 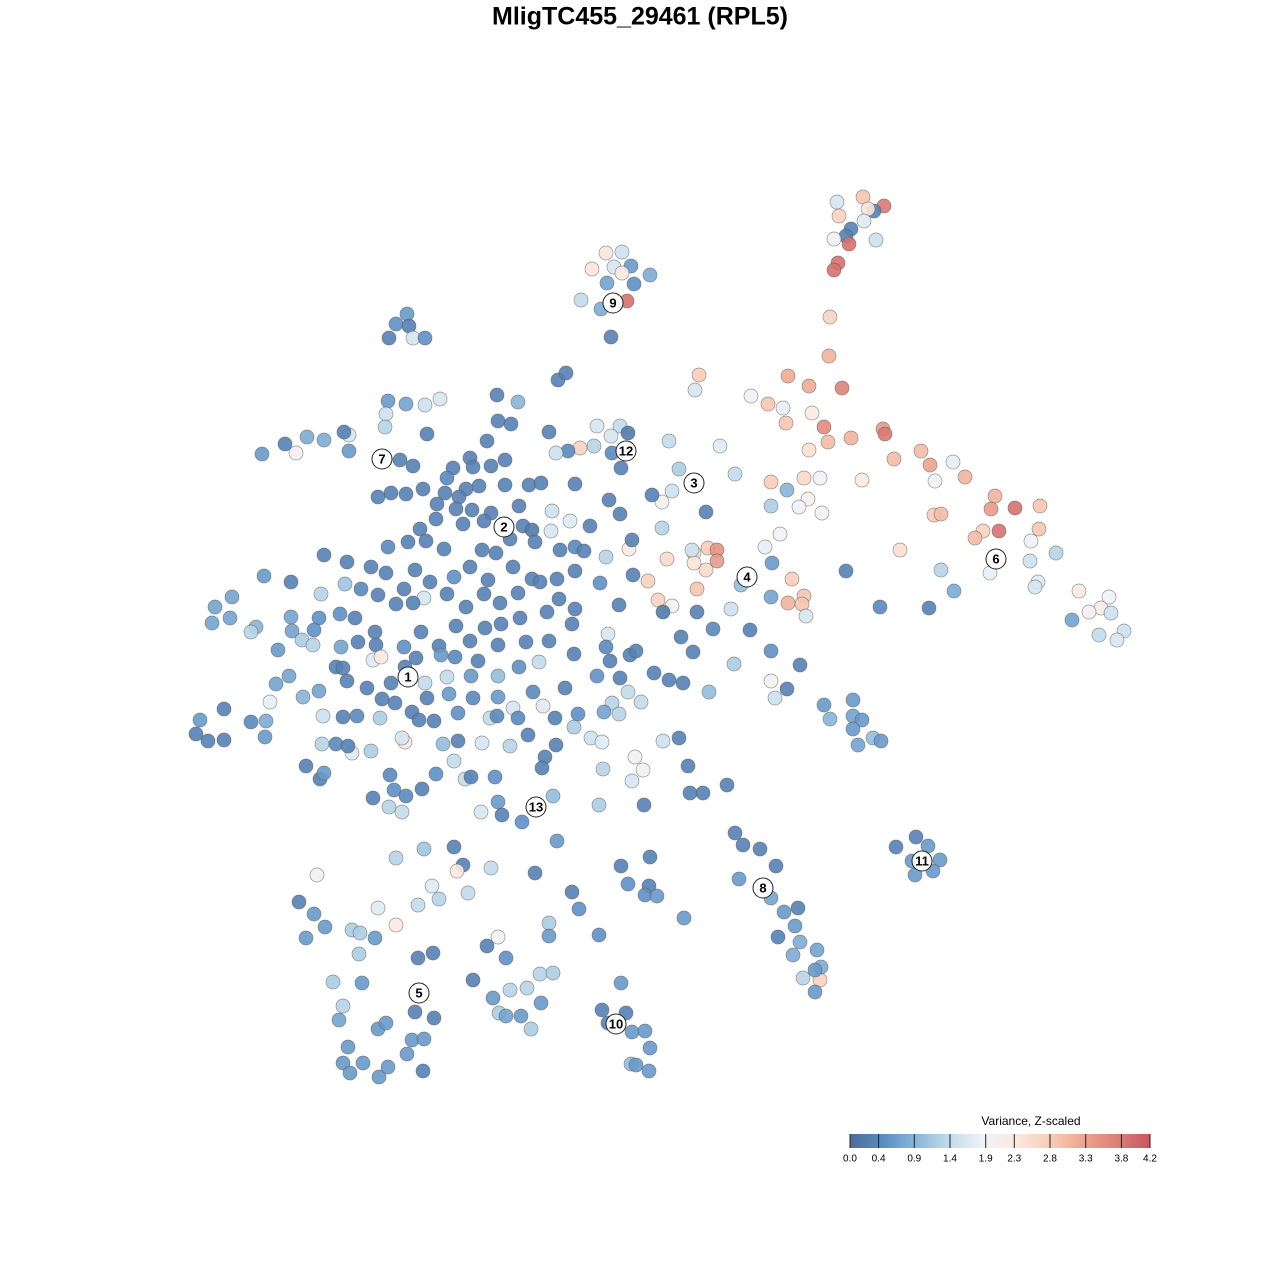 I want to click on colorbar-title: Variance, Z-scaled, so click(x=1030, y=1121).